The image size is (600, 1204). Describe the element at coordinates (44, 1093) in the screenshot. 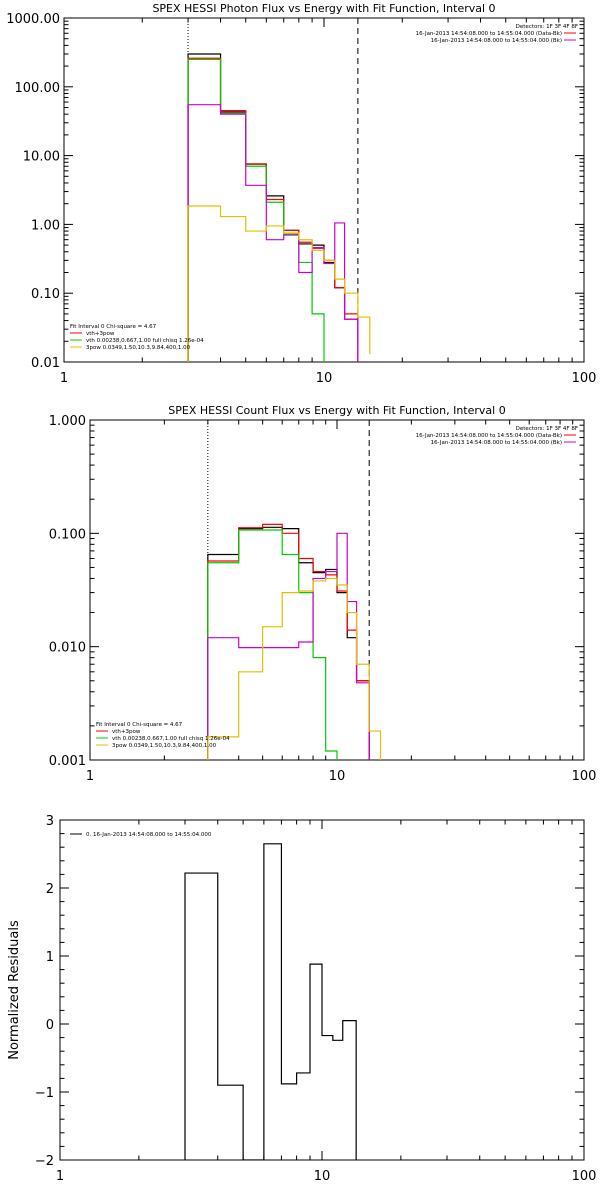

I see `y-tick-label: −1` at that location.